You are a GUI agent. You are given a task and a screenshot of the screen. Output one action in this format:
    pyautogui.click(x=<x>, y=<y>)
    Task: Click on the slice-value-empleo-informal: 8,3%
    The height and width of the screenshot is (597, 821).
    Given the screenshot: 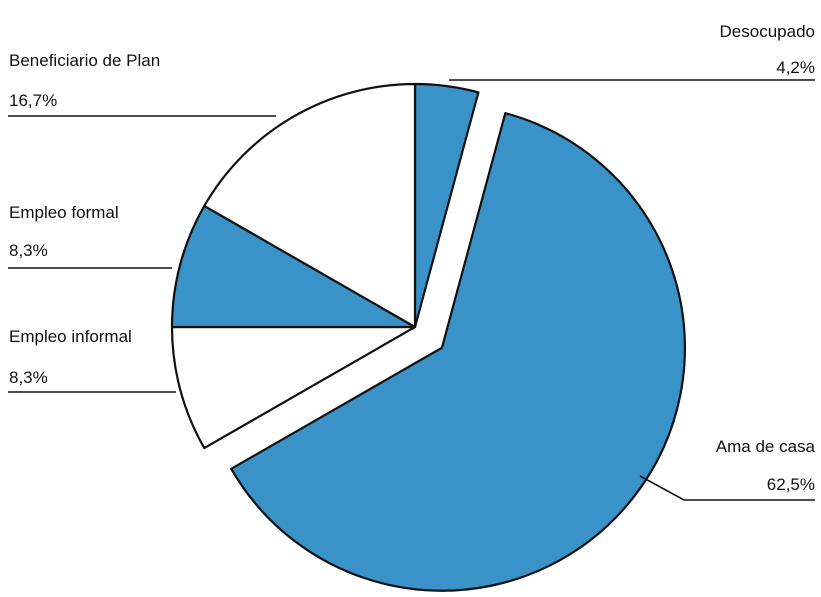 What is the action you would take?
    pyautogui.click(x=28, y=377)
    